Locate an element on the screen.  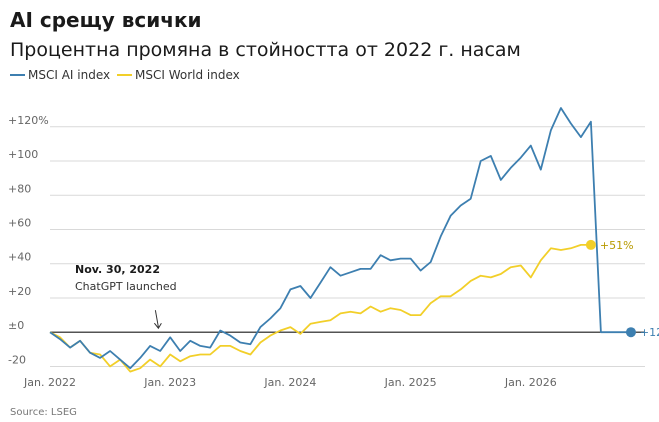
y-tick-label: +100 is located at coordinates (23, 154).